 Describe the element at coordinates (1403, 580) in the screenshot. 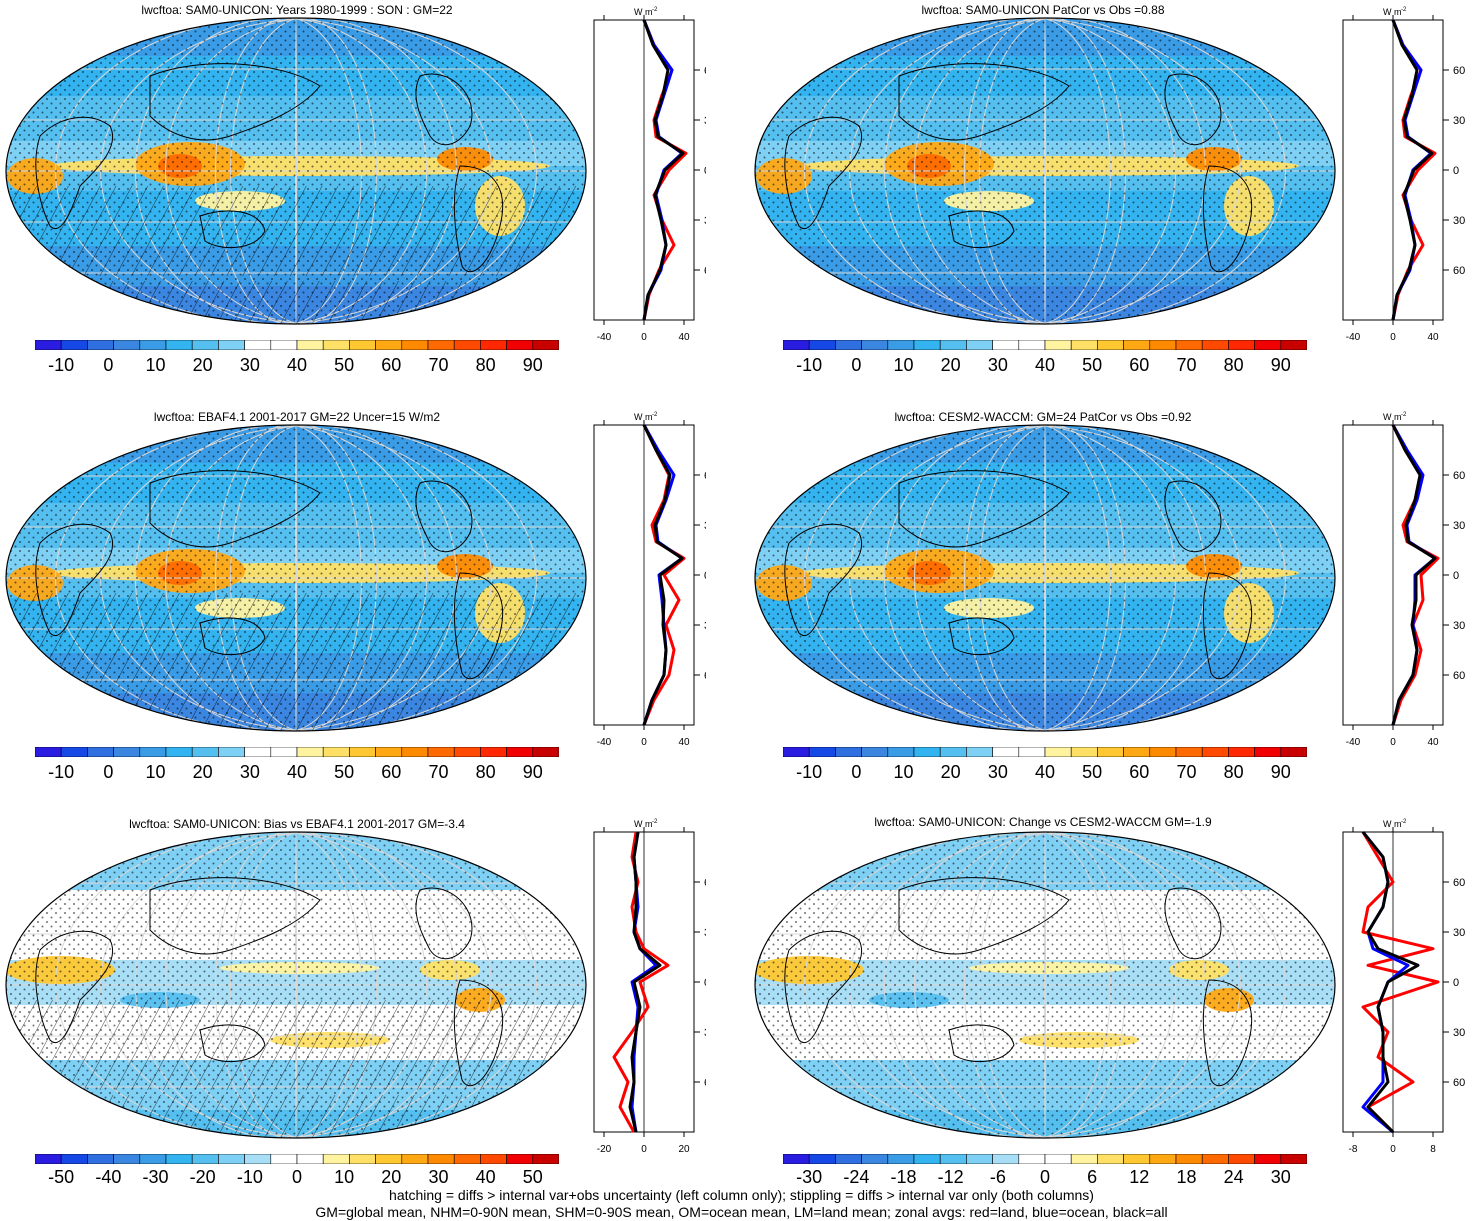

I see `zonal-plot-p4: W m-2 60N 30N 0 30S 60S -40 0 40` at that location.